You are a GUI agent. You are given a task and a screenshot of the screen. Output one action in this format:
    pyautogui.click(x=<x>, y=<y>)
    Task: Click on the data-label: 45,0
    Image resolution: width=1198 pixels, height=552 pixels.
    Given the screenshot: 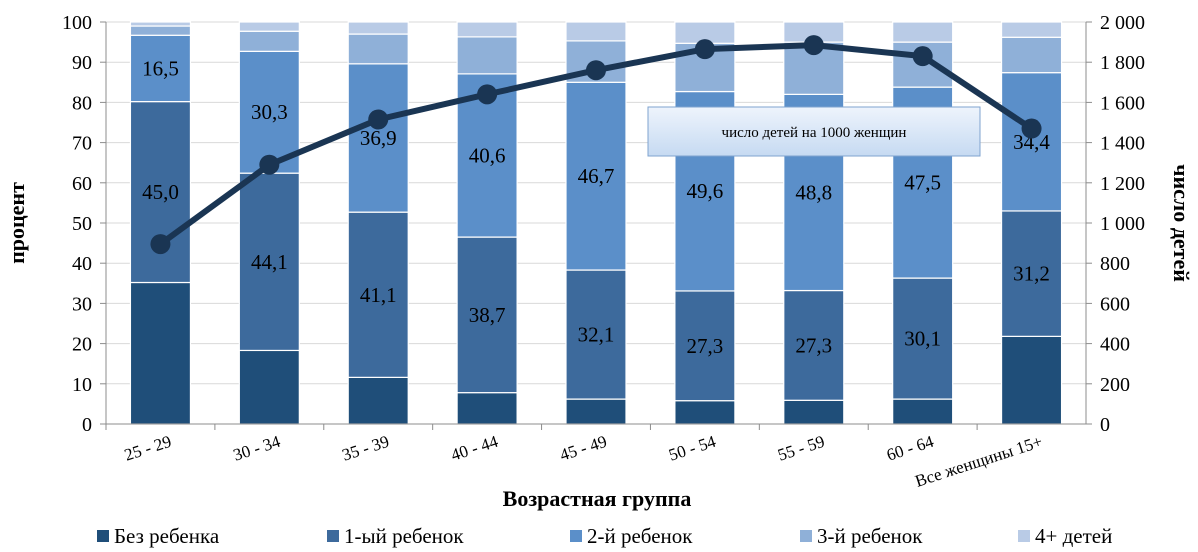 What is the action you would take?
    pyautogui.click(x=160, y=192)
    